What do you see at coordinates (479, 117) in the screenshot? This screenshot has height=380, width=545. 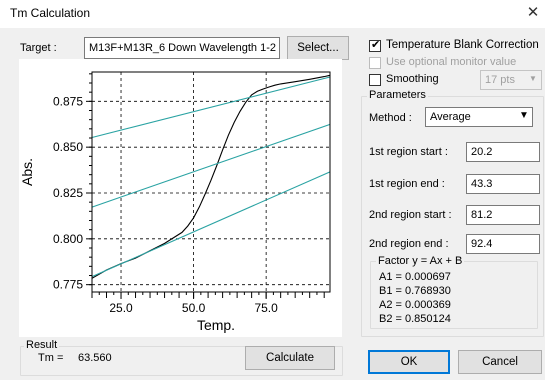 I see `method-select: Average ▼` at bounding box center [479, 117].